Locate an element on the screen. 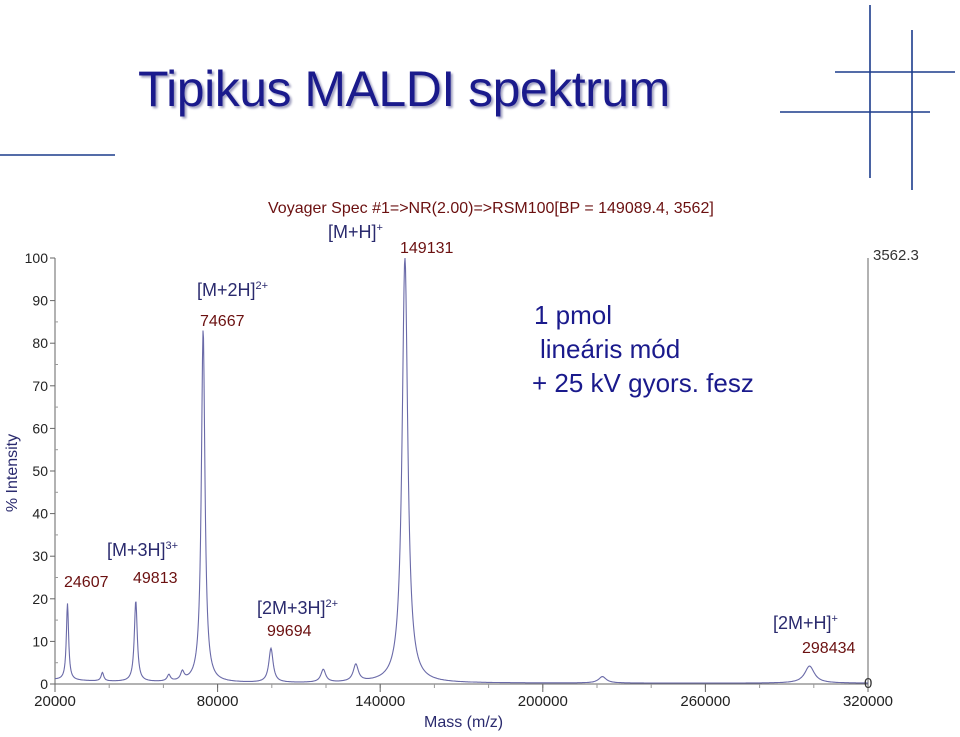 The height and width of the screenshot is (737, 960). mass-label-74667: 74667 is located at coordinates (222, 321).